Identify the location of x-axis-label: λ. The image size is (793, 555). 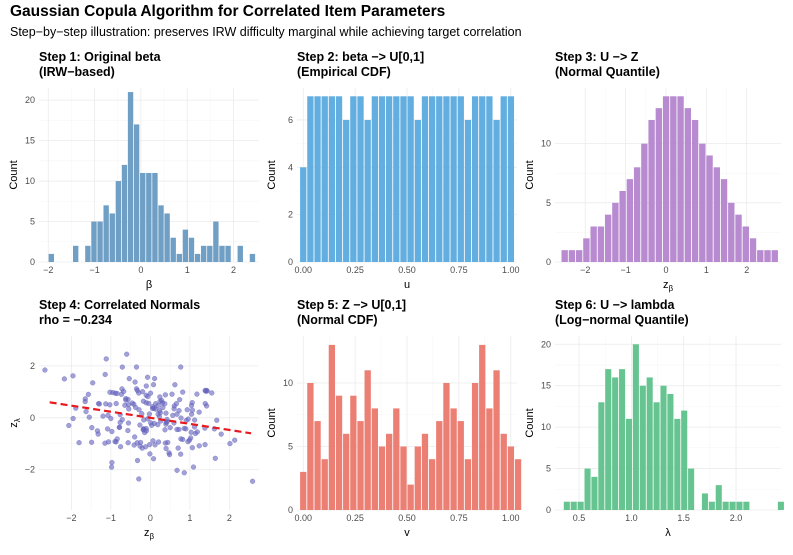
(668, 533).